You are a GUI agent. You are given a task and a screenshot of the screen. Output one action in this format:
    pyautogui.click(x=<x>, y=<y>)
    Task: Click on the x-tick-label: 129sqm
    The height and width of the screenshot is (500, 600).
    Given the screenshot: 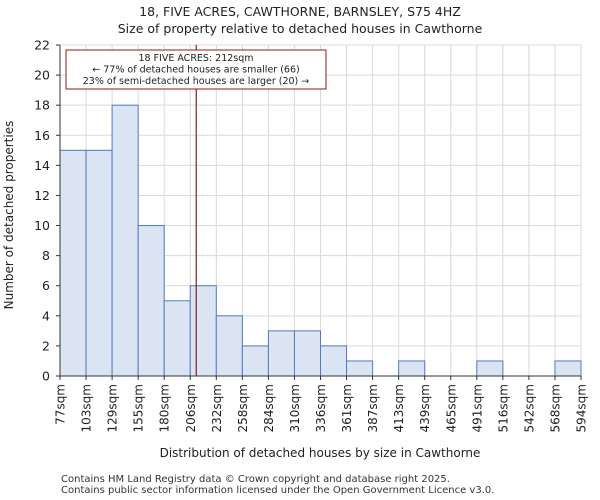 What is the action you would take?
    pyautogui.click(x=113, y=408)
    